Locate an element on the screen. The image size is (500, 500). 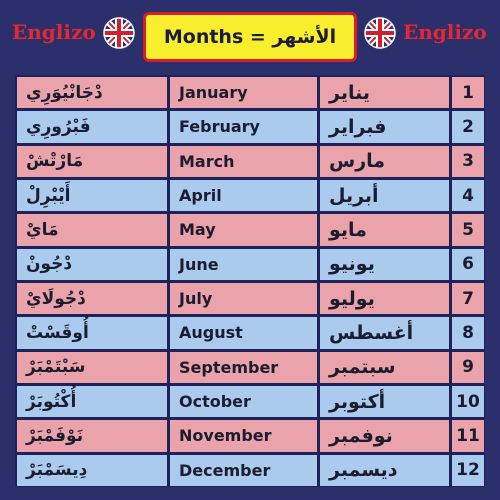
english-month: December is located at coordinates (243, 470).